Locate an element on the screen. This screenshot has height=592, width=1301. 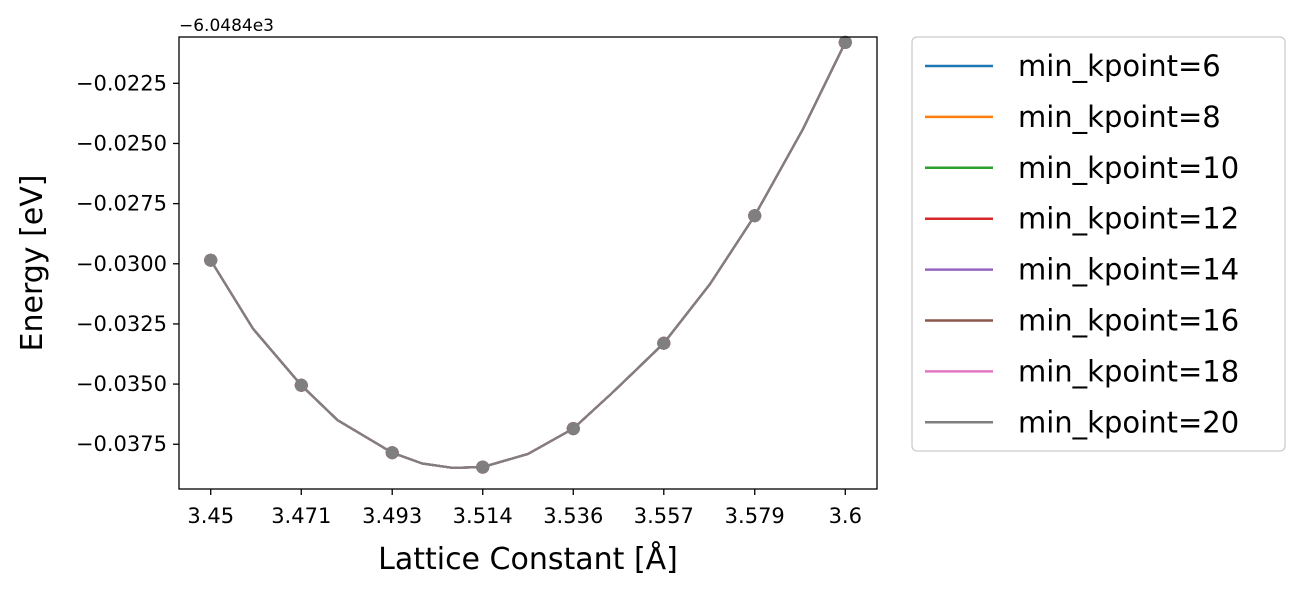
legend-item: min_kpoint=10 is located at coordinates (1082, 168).